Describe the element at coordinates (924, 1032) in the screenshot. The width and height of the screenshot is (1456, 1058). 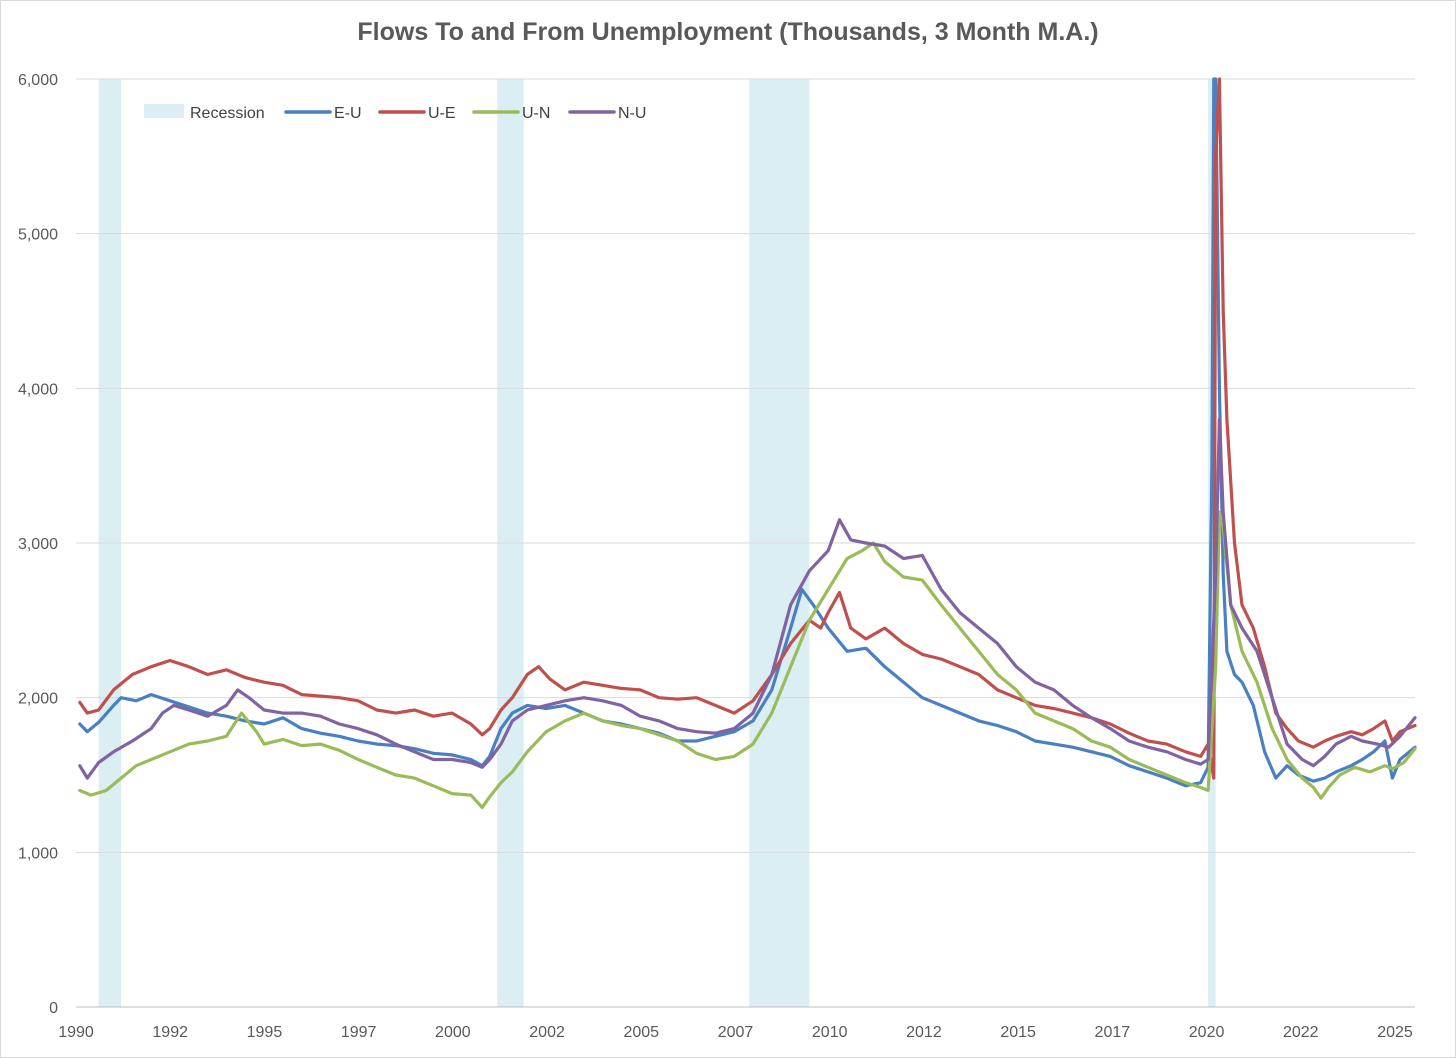
I see `x-tick-label: 2012` at that location.